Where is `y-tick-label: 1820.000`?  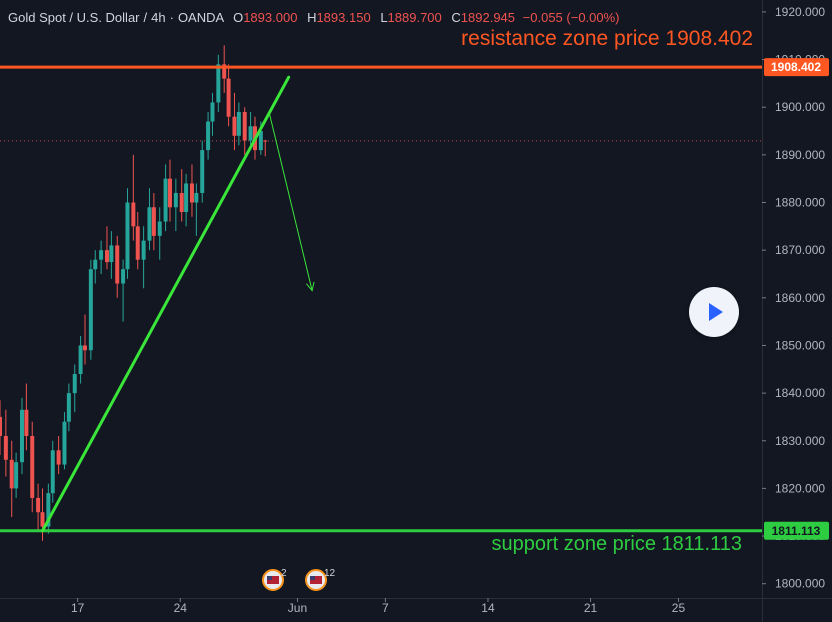 y-tick-label: 1820.000 is located at coordinates (800, 488).